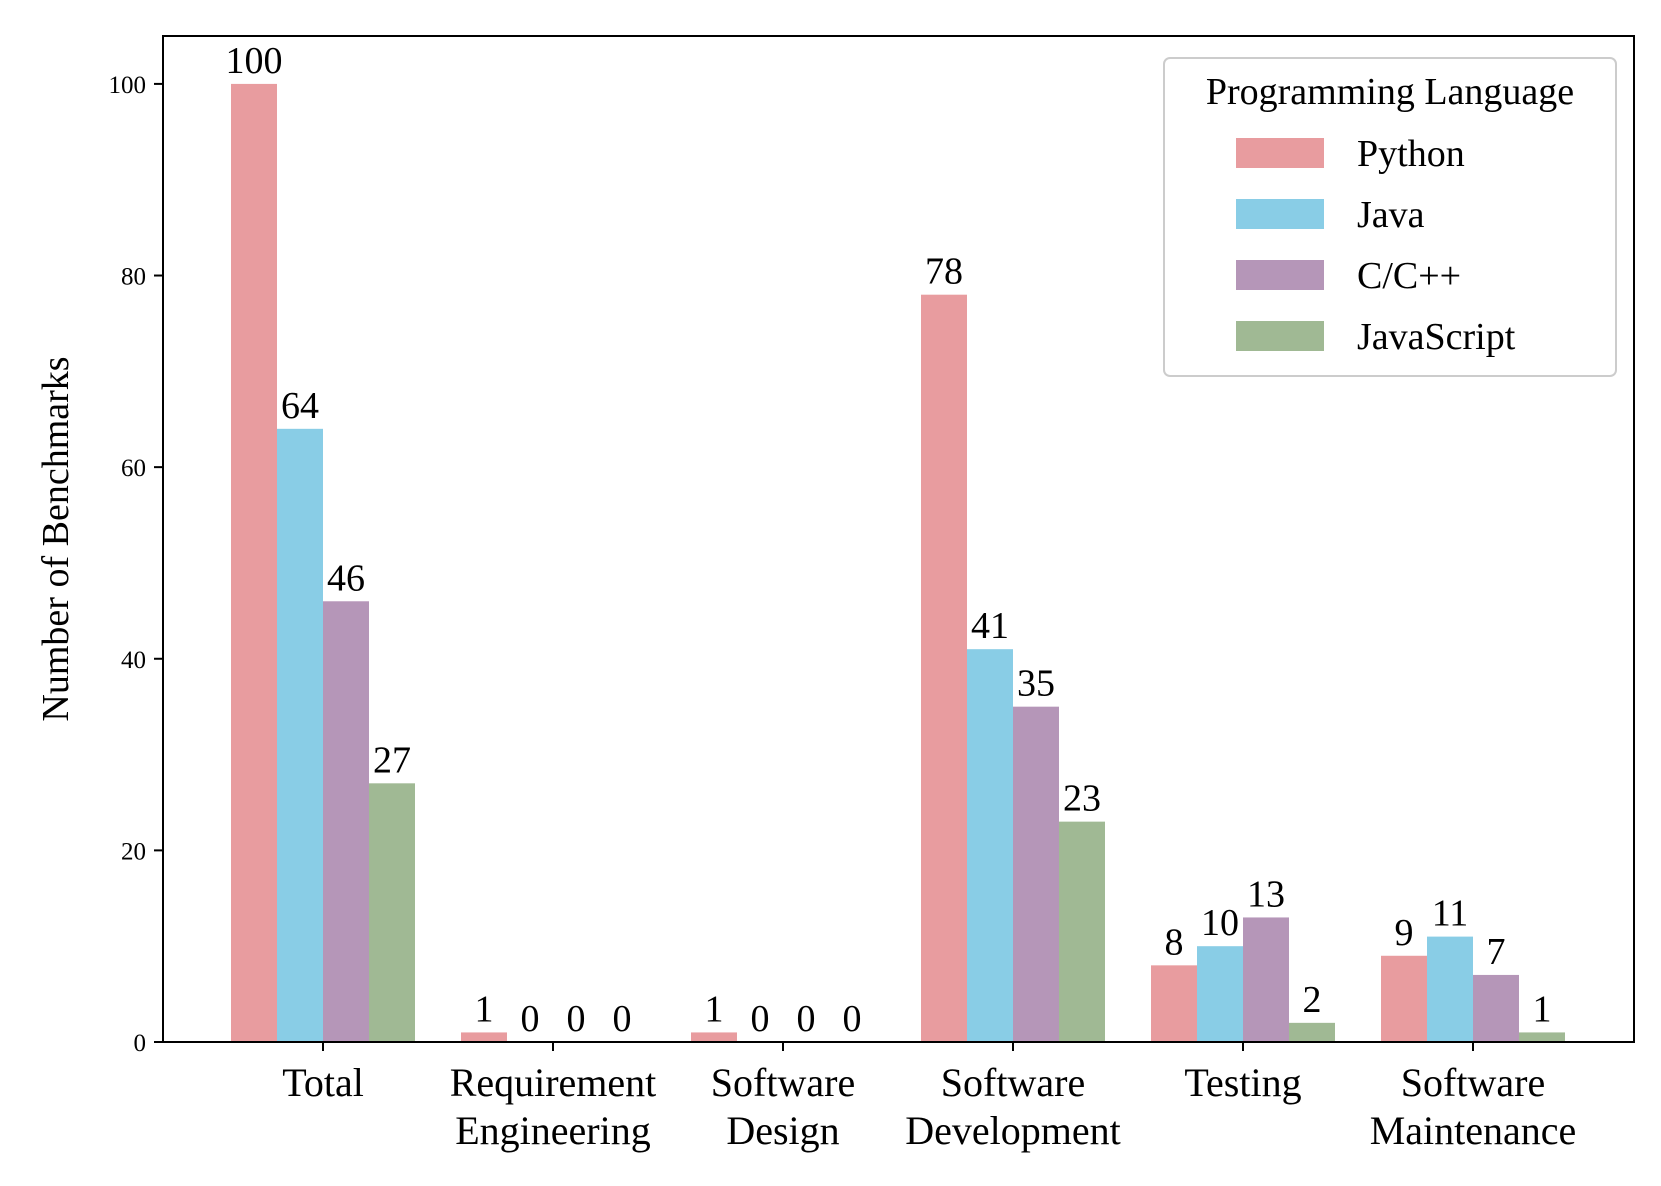  I want to click on y-tick-label: 80, so click(133, 277).